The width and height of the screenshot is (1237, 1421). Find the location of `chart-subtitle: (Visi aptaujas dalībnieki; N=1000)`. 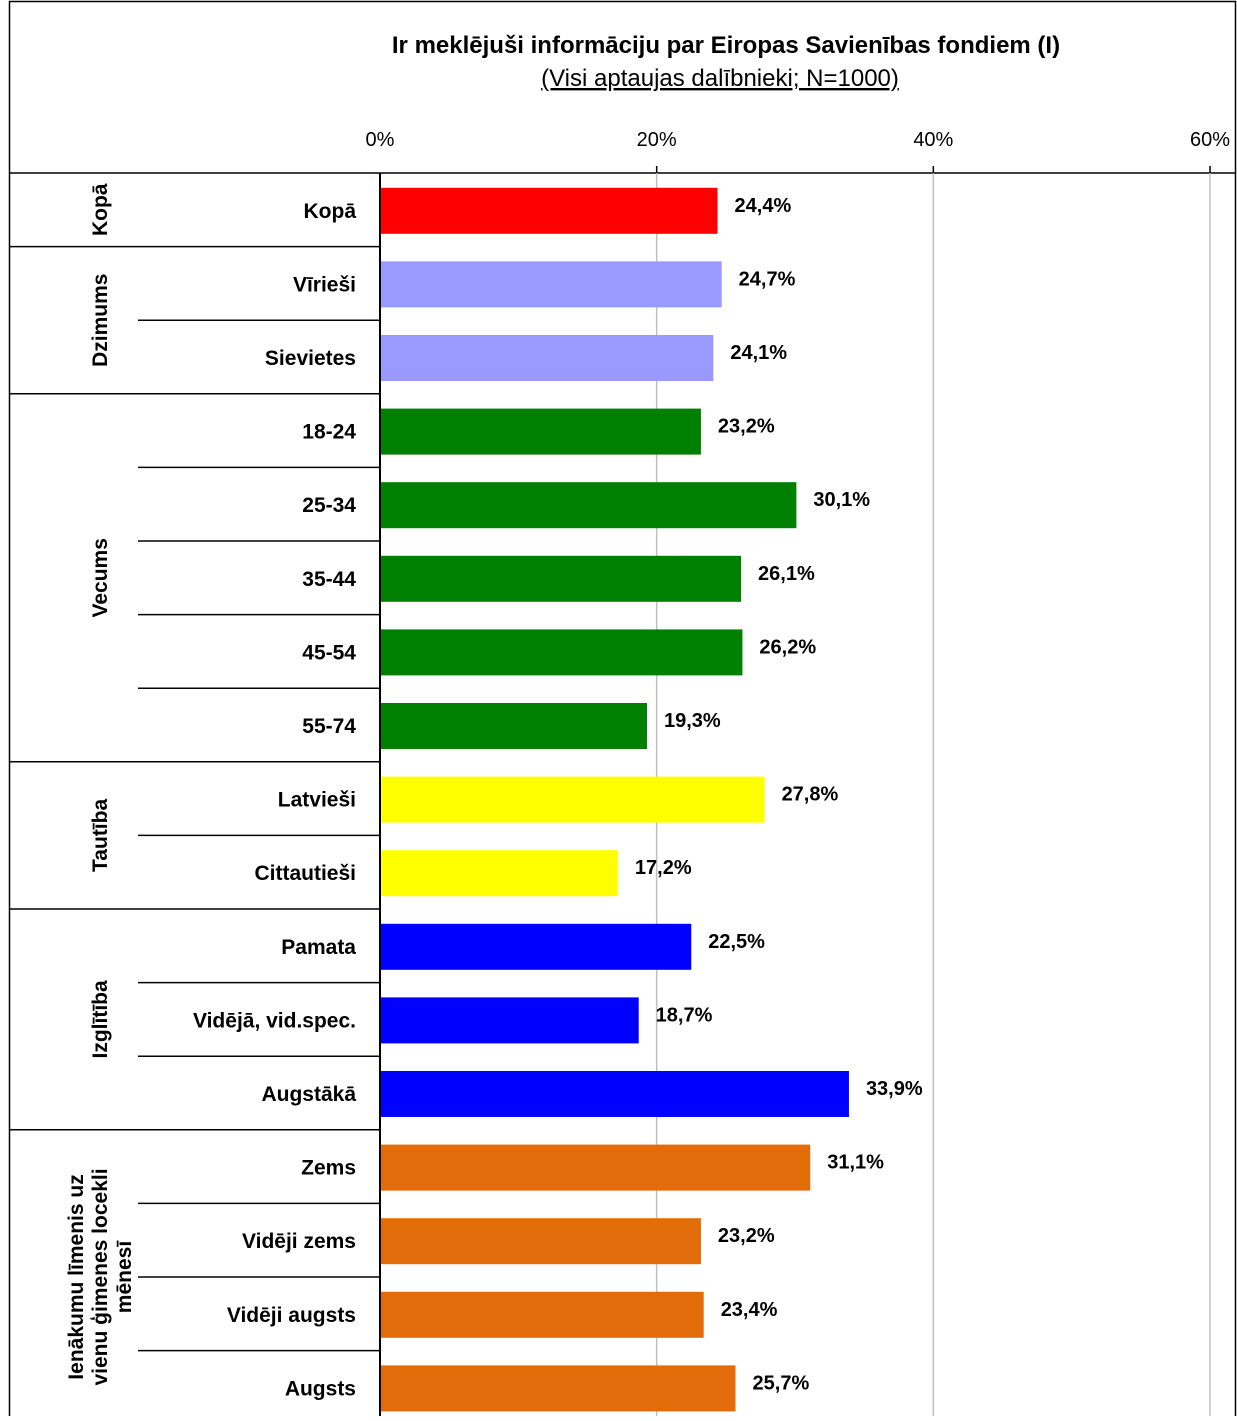

chart-subtitle: (Visi aptaujas dalībnieki; N=1000) is located at coordinates (720, 78).